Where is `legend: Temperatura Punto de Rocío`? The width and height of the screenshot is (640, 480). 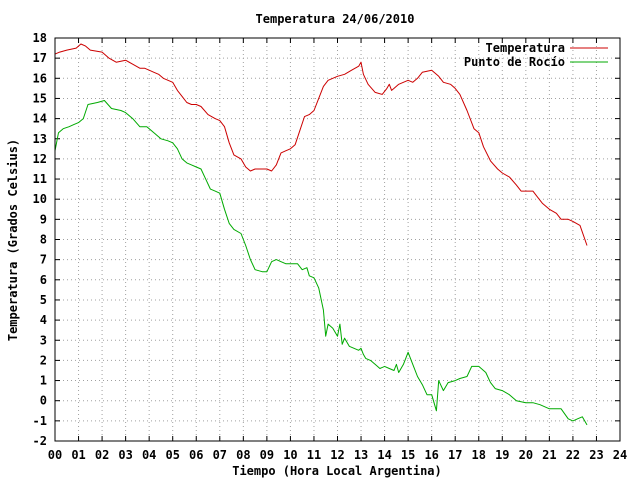 legend: Temperatura Punto de Rocío is located at coordinates (536, 55).